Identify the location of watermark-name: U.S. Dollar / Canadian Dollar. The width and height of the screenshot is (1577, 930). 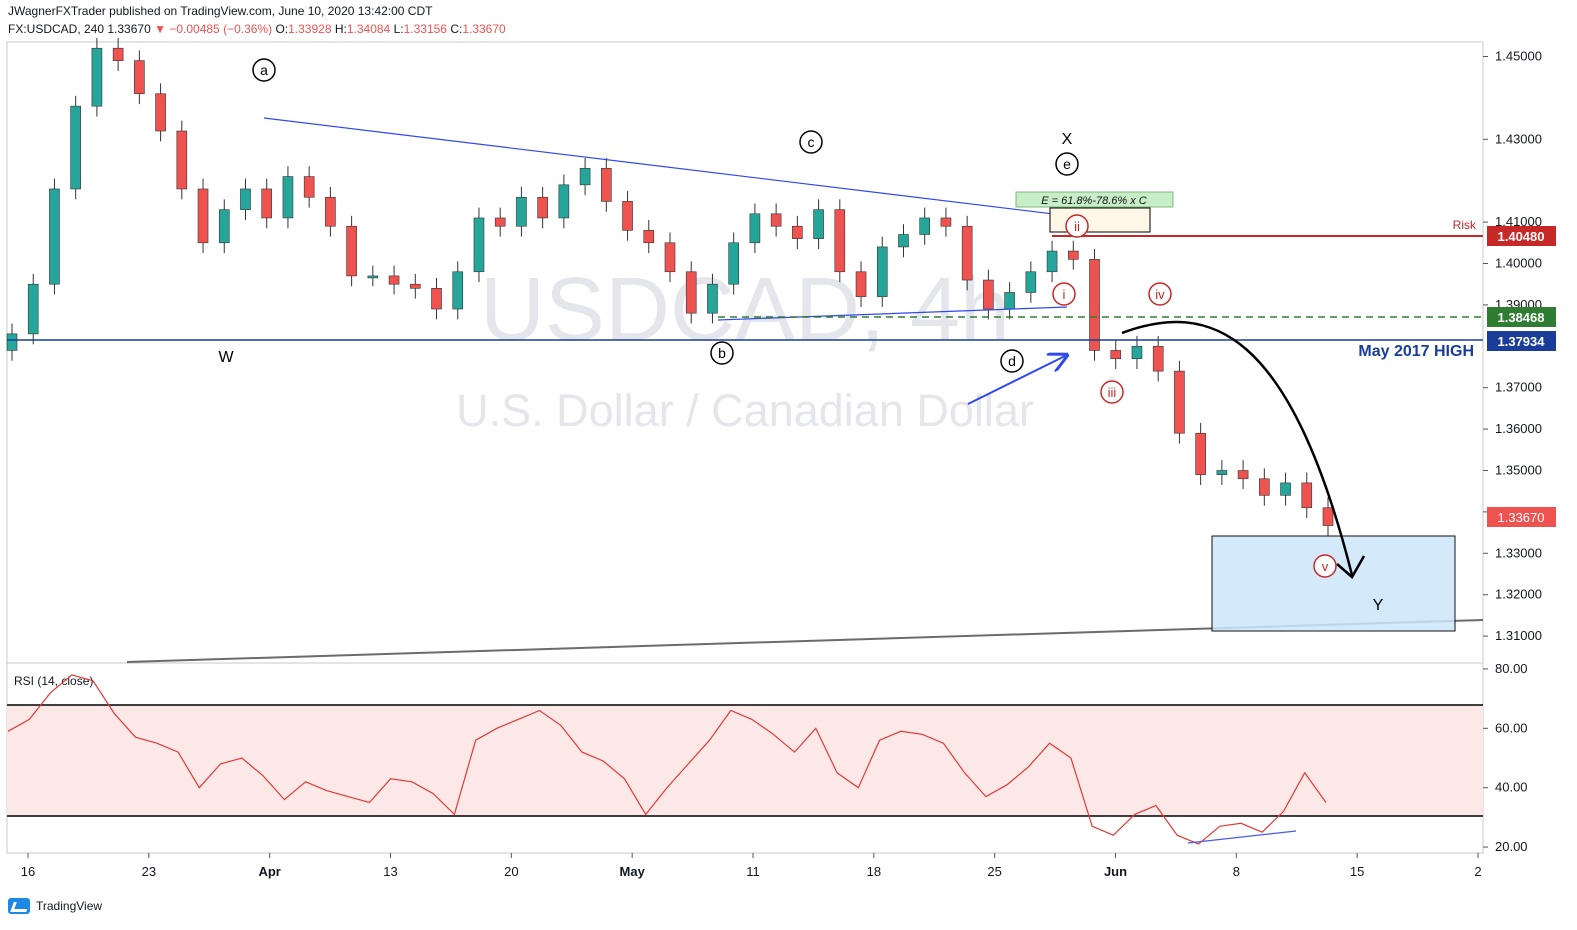
(745, 410).